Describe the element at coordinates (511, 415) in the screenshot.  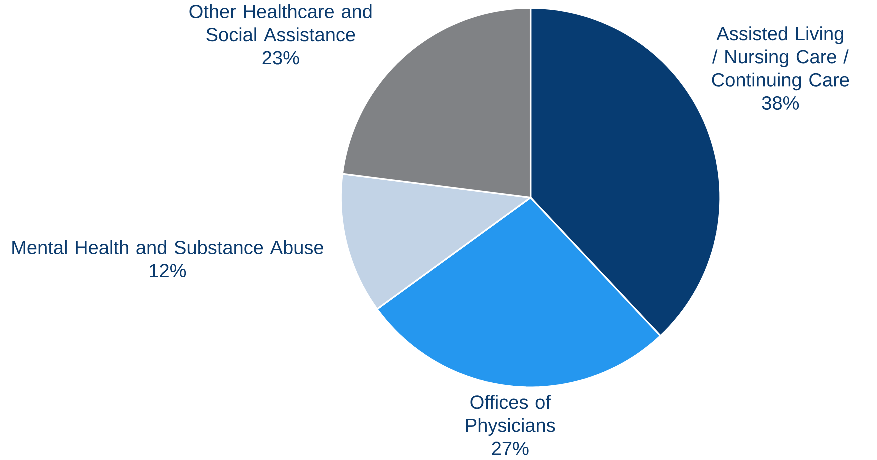
I see `slice-label: Offices of Physicians` at that location.